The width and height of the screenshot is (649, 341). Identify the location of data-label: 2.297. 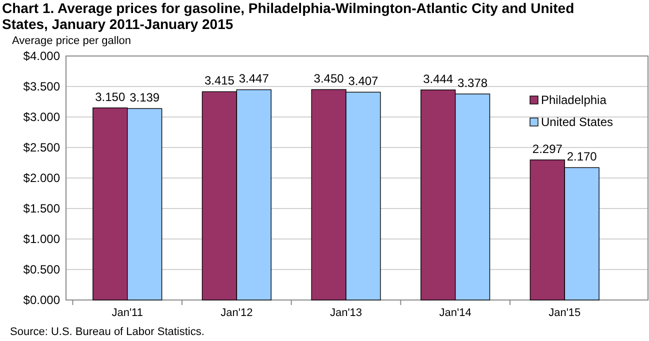
(547, 149).